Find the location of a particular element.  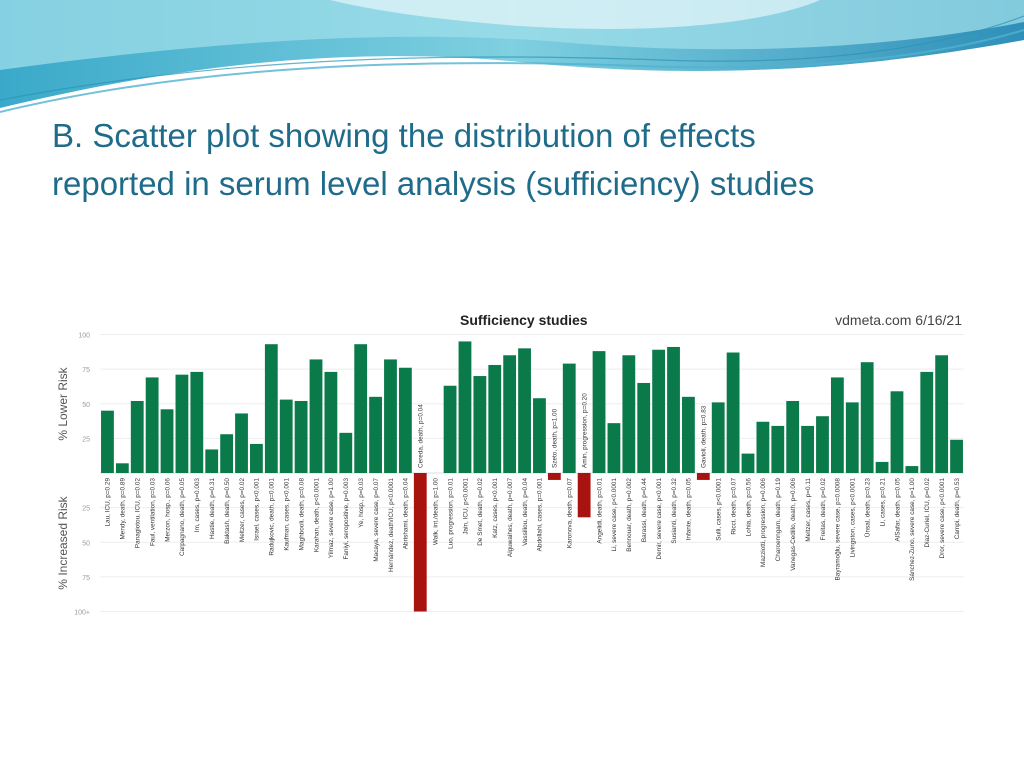

category-label: Lohia, death, p=0.56 is located at coordinates (748, 507).